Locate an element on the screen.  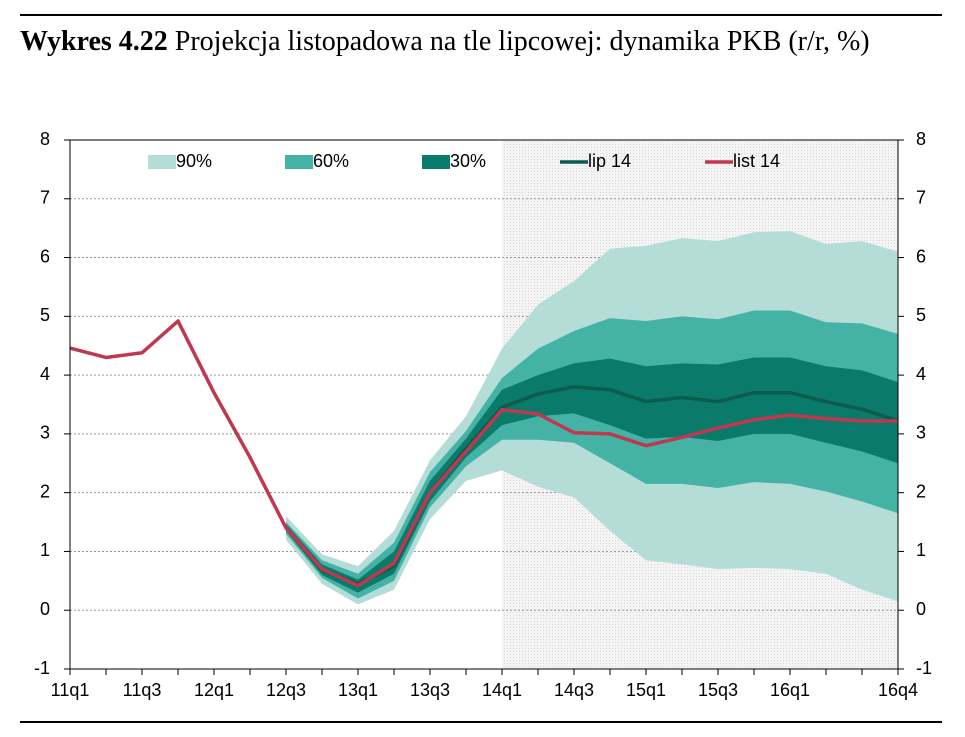
y2-tick-label: 5 is located at coordinates (921, 315).